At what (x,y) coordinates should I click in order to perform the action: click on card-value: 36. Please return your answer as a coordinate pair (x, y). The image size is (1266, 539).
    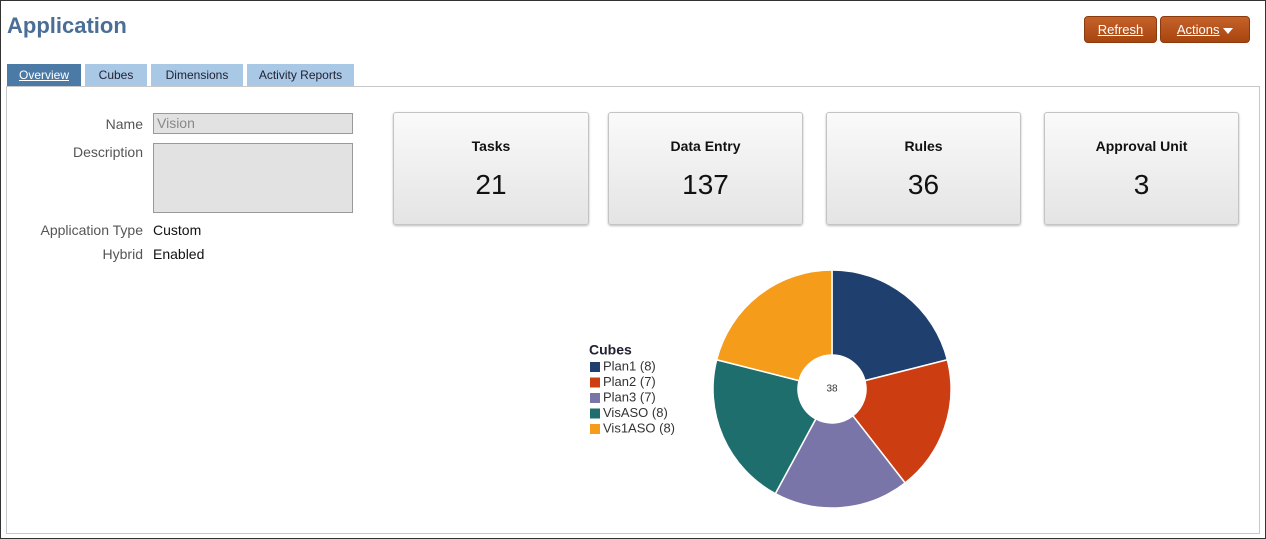
    Looking at the image, I should click on (923, 184).